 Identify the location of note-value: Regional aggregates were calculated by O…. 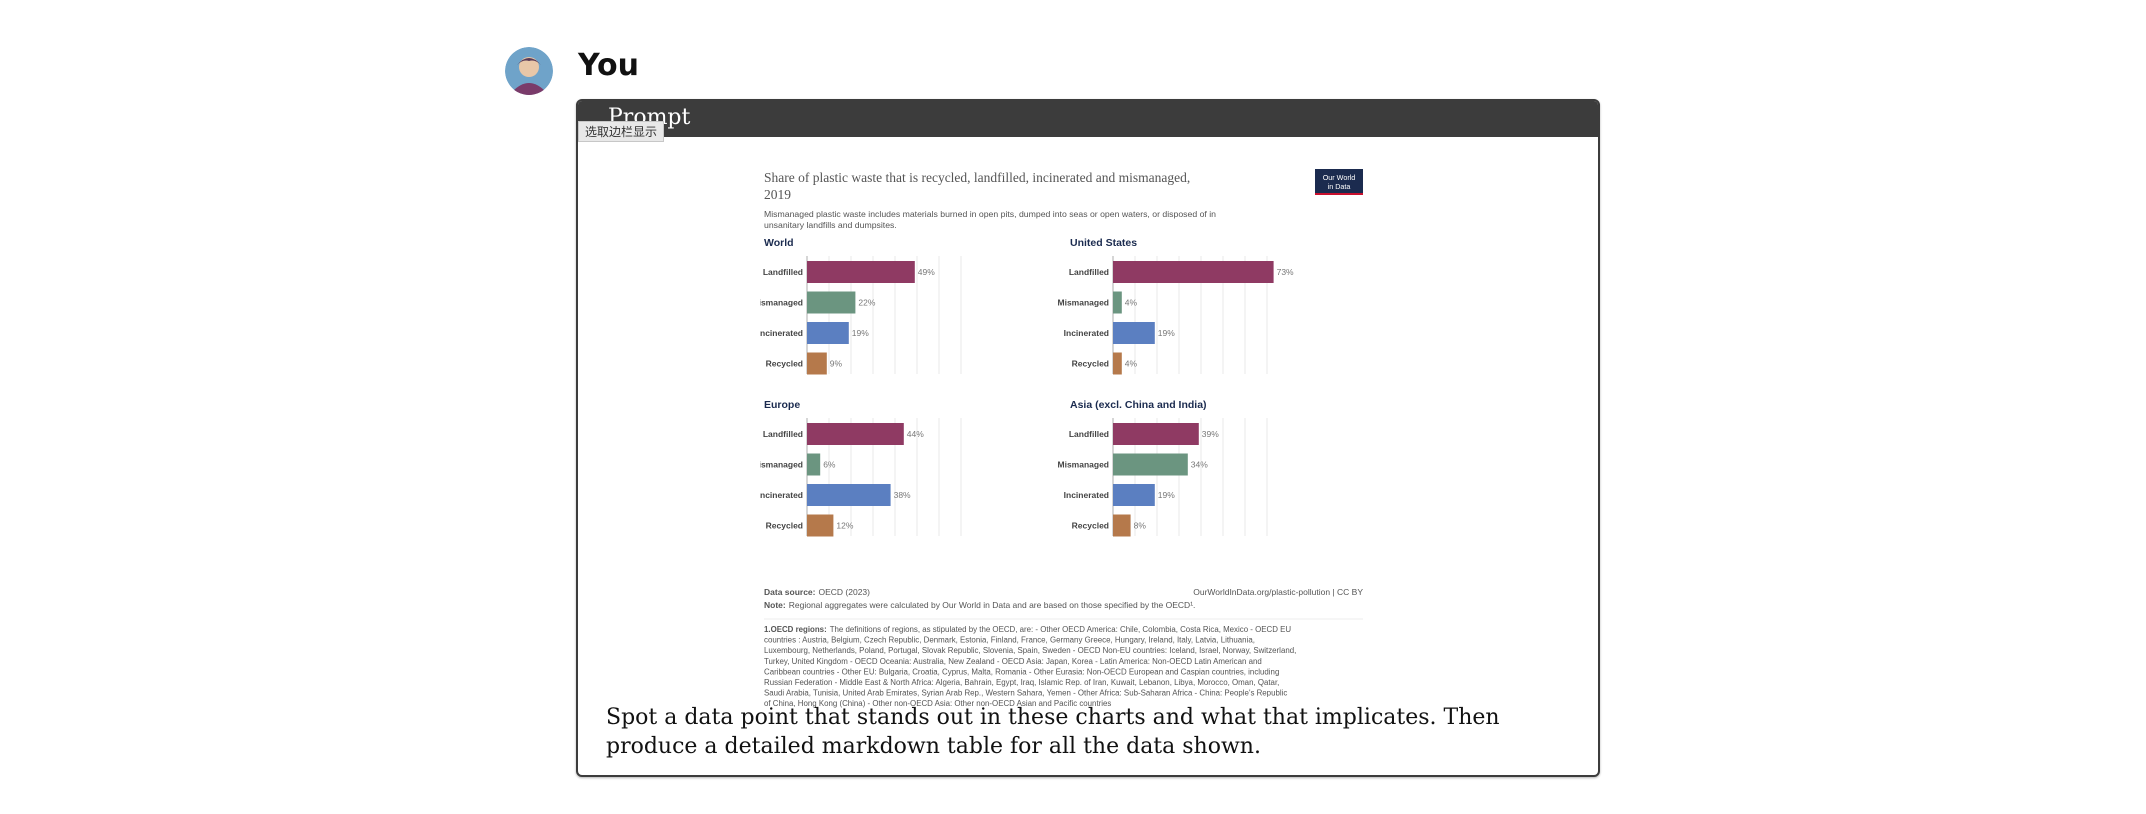
(992, 605).